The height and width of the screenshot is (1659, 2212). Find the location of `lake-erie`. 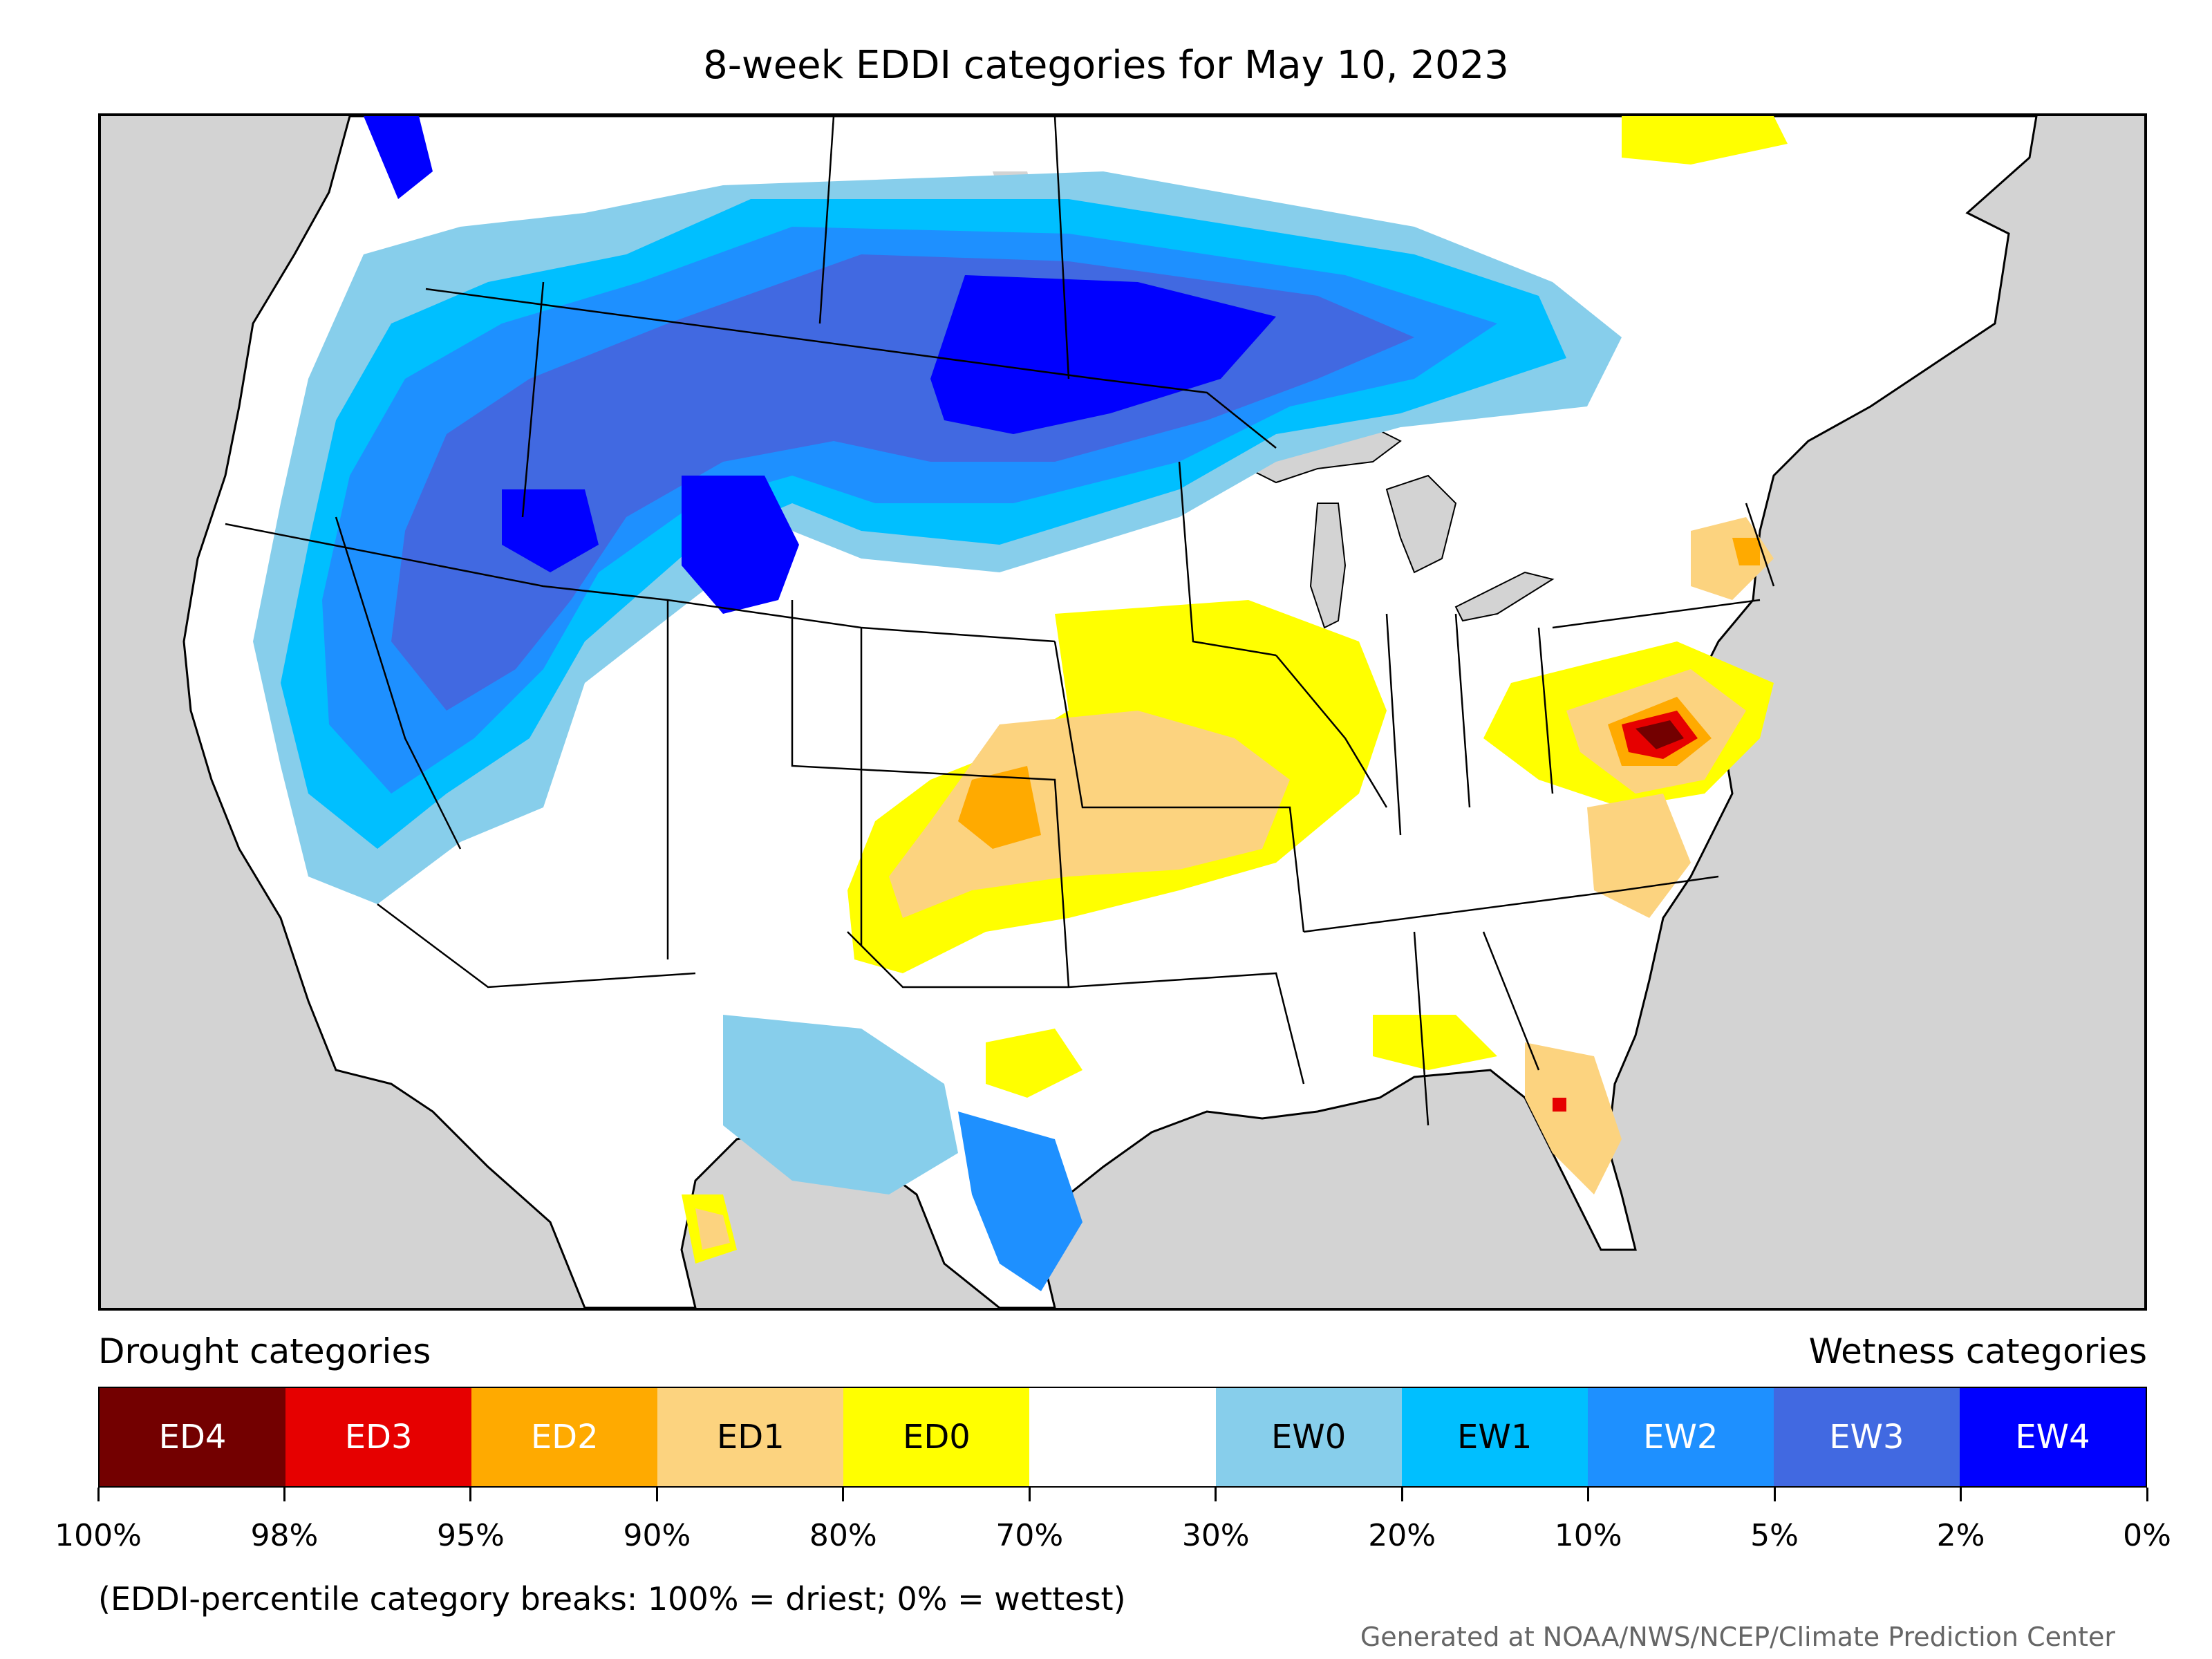

lake-erie is located at coordinates (1504, 596).